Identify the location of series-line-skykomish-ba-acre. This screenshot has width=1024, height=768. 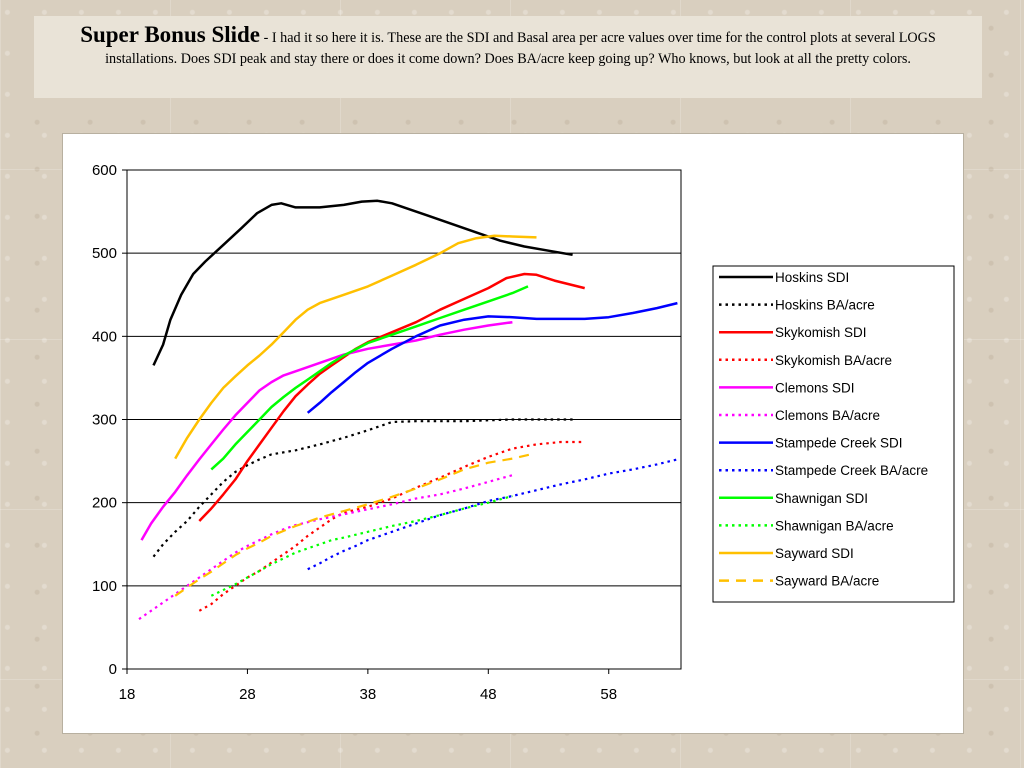
(391, 526).